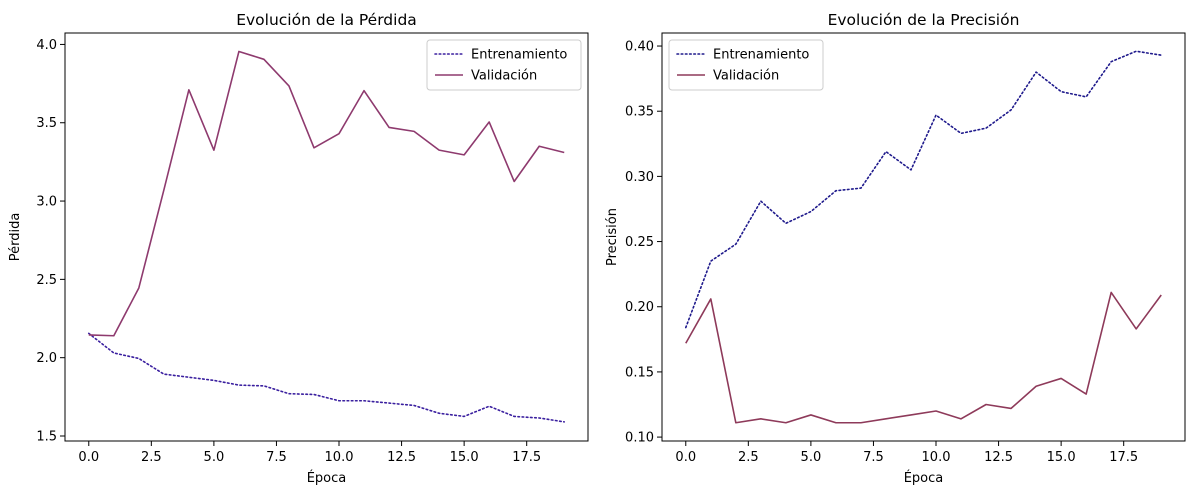  I want to click on y-tick-label: 0.35, so click(639, 112).